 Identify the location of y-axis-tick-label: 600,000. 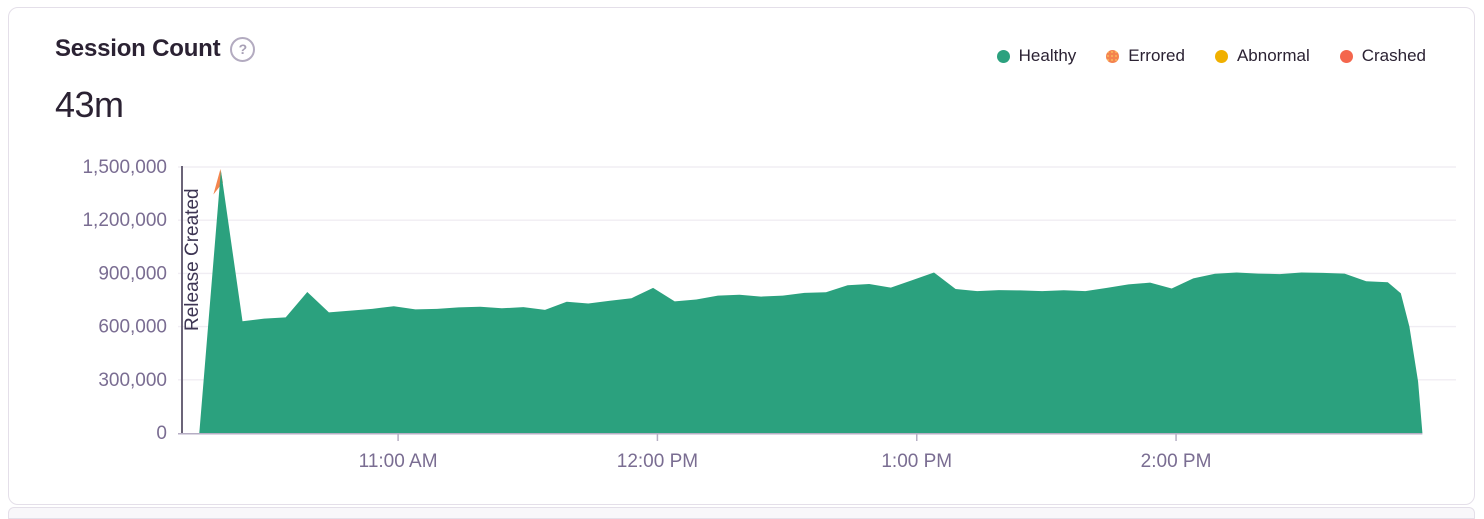
(132, 327).